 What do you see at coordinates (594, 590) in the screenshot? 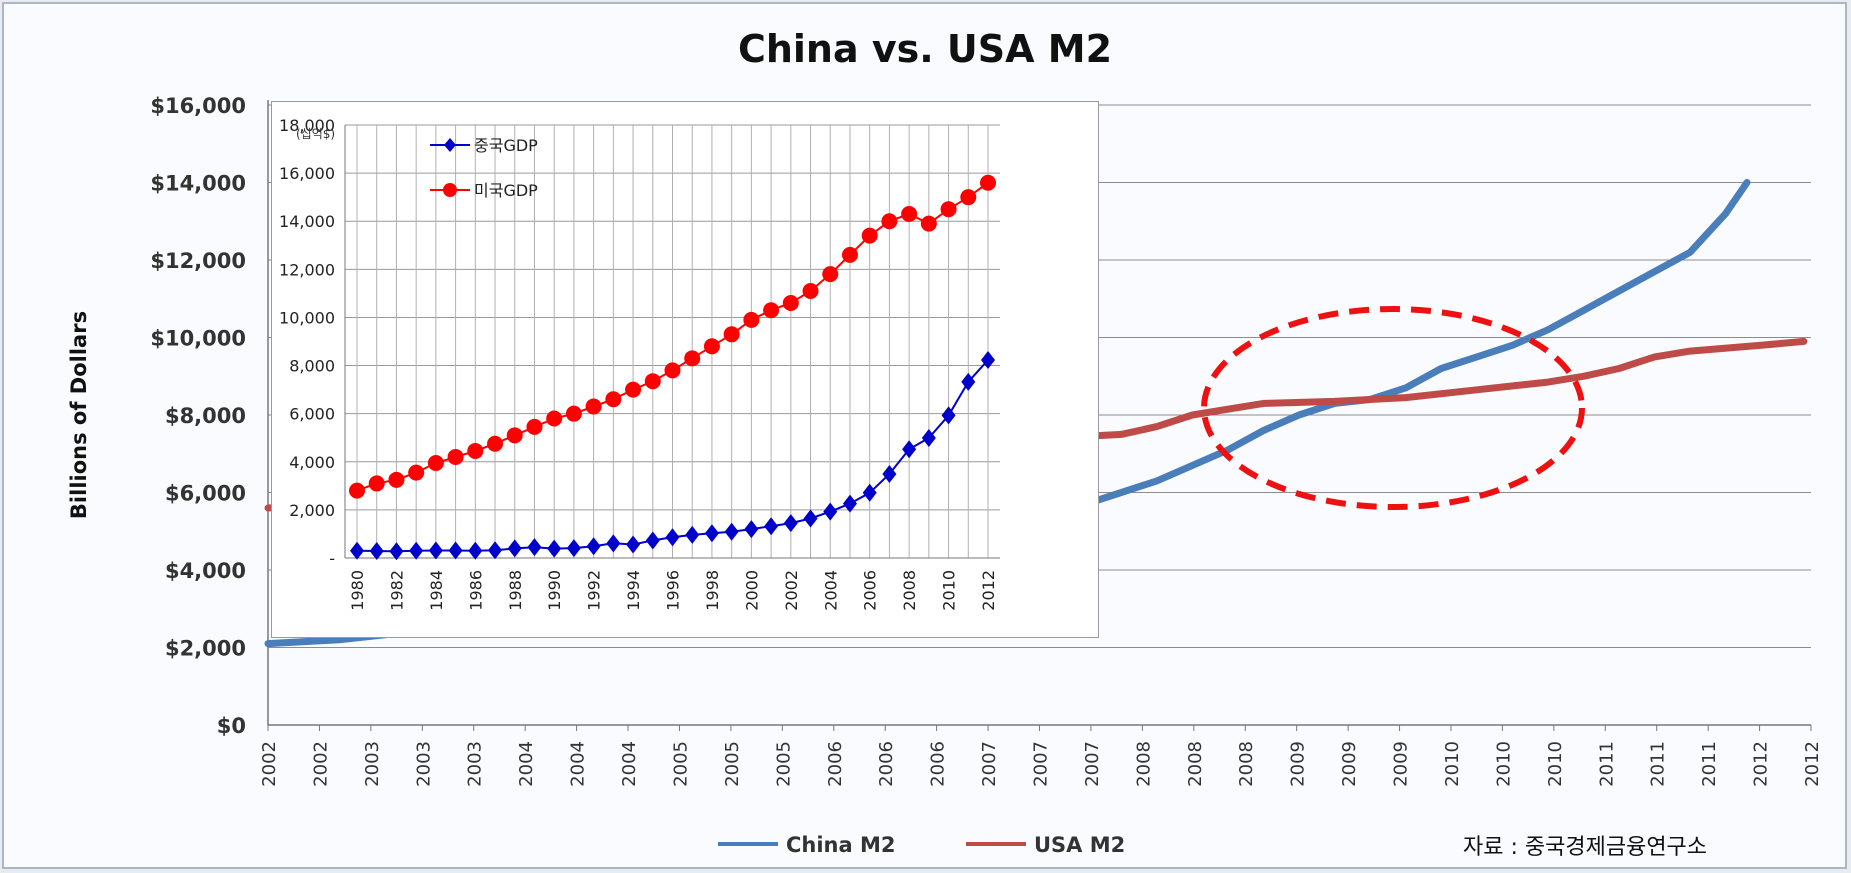
I see `inset-x-tick-label: 1992` at bounding box center [594, 590].